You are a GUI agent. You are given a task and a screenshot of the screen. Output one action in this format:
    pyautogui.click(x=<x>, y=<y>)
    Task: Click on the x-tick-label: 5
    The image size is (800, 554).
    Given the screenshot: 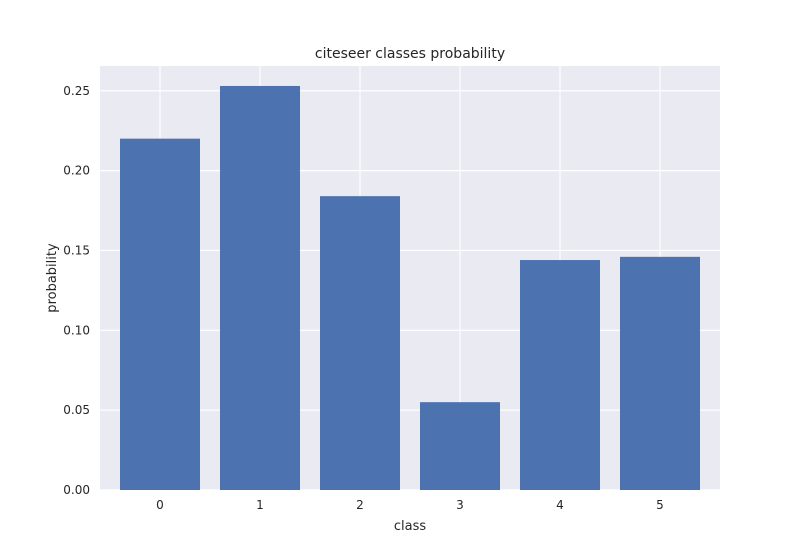 What is the action you would take?
    pyautogui.click(x=660, y=505)
    